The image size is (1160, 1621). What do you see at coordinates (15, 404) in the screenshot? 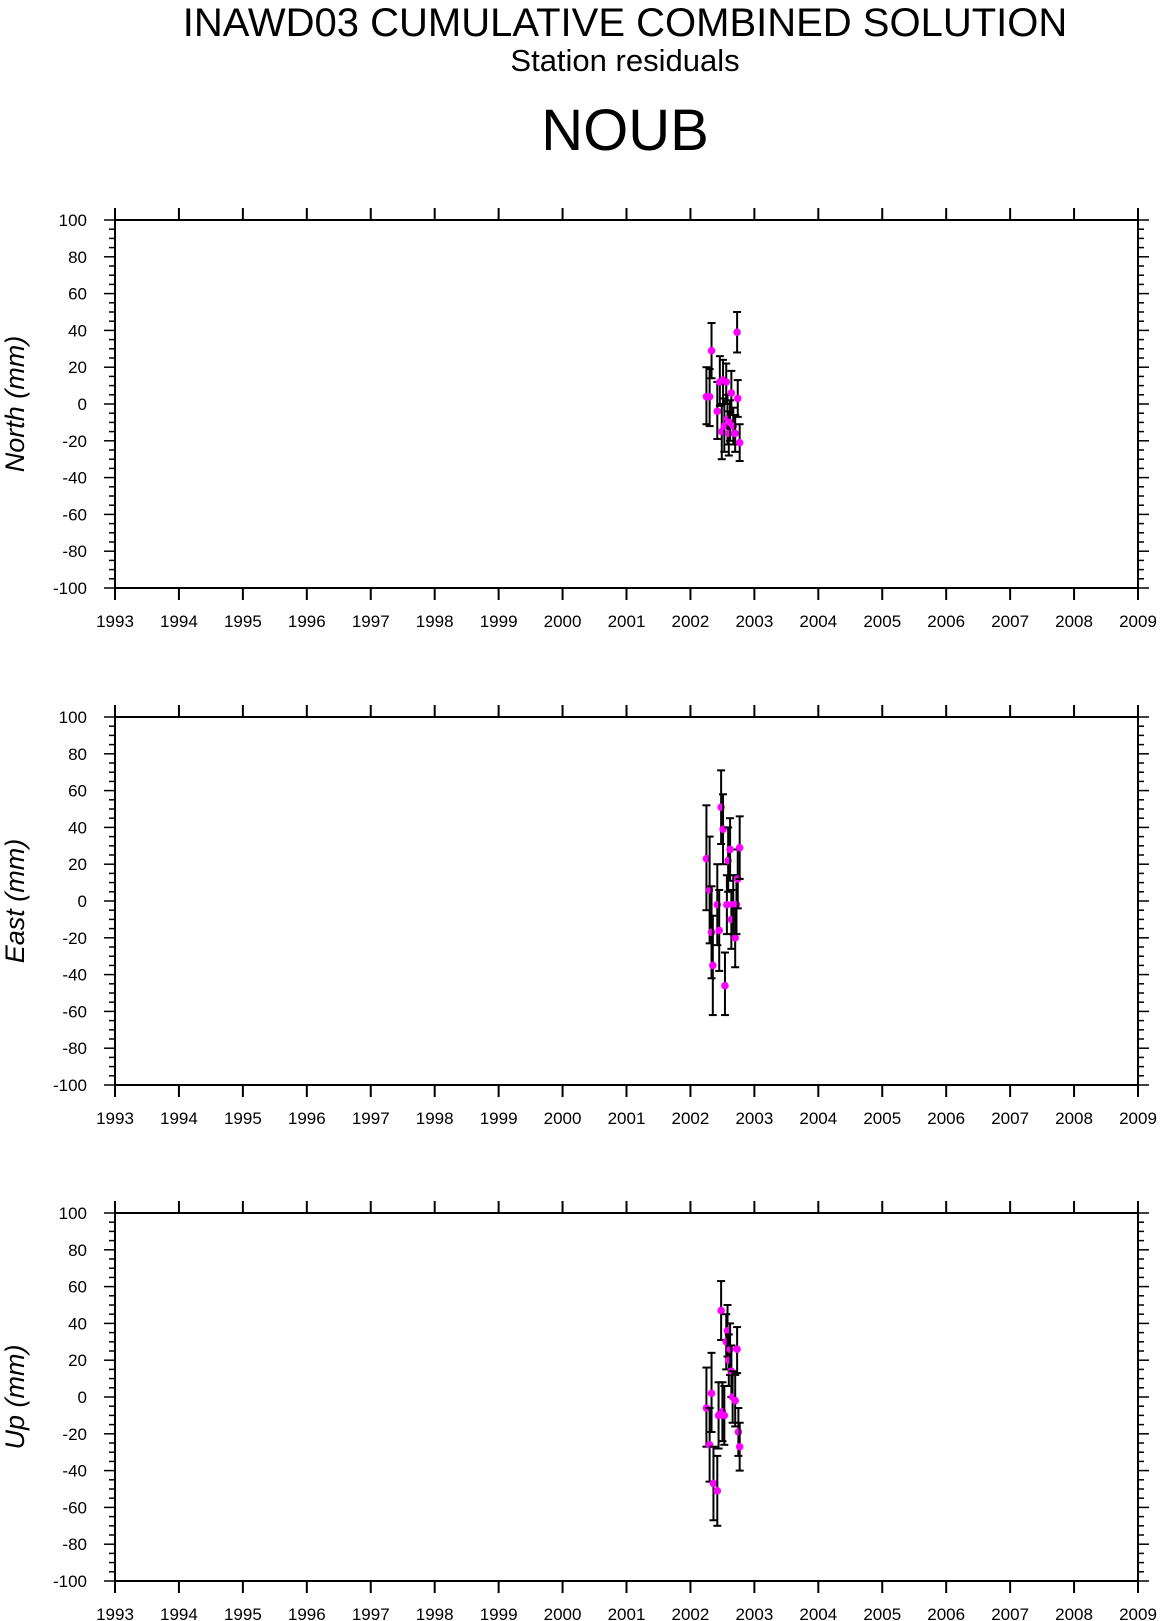
I see `y-axis-label: North (mm)` at bounding box center [15, 404].